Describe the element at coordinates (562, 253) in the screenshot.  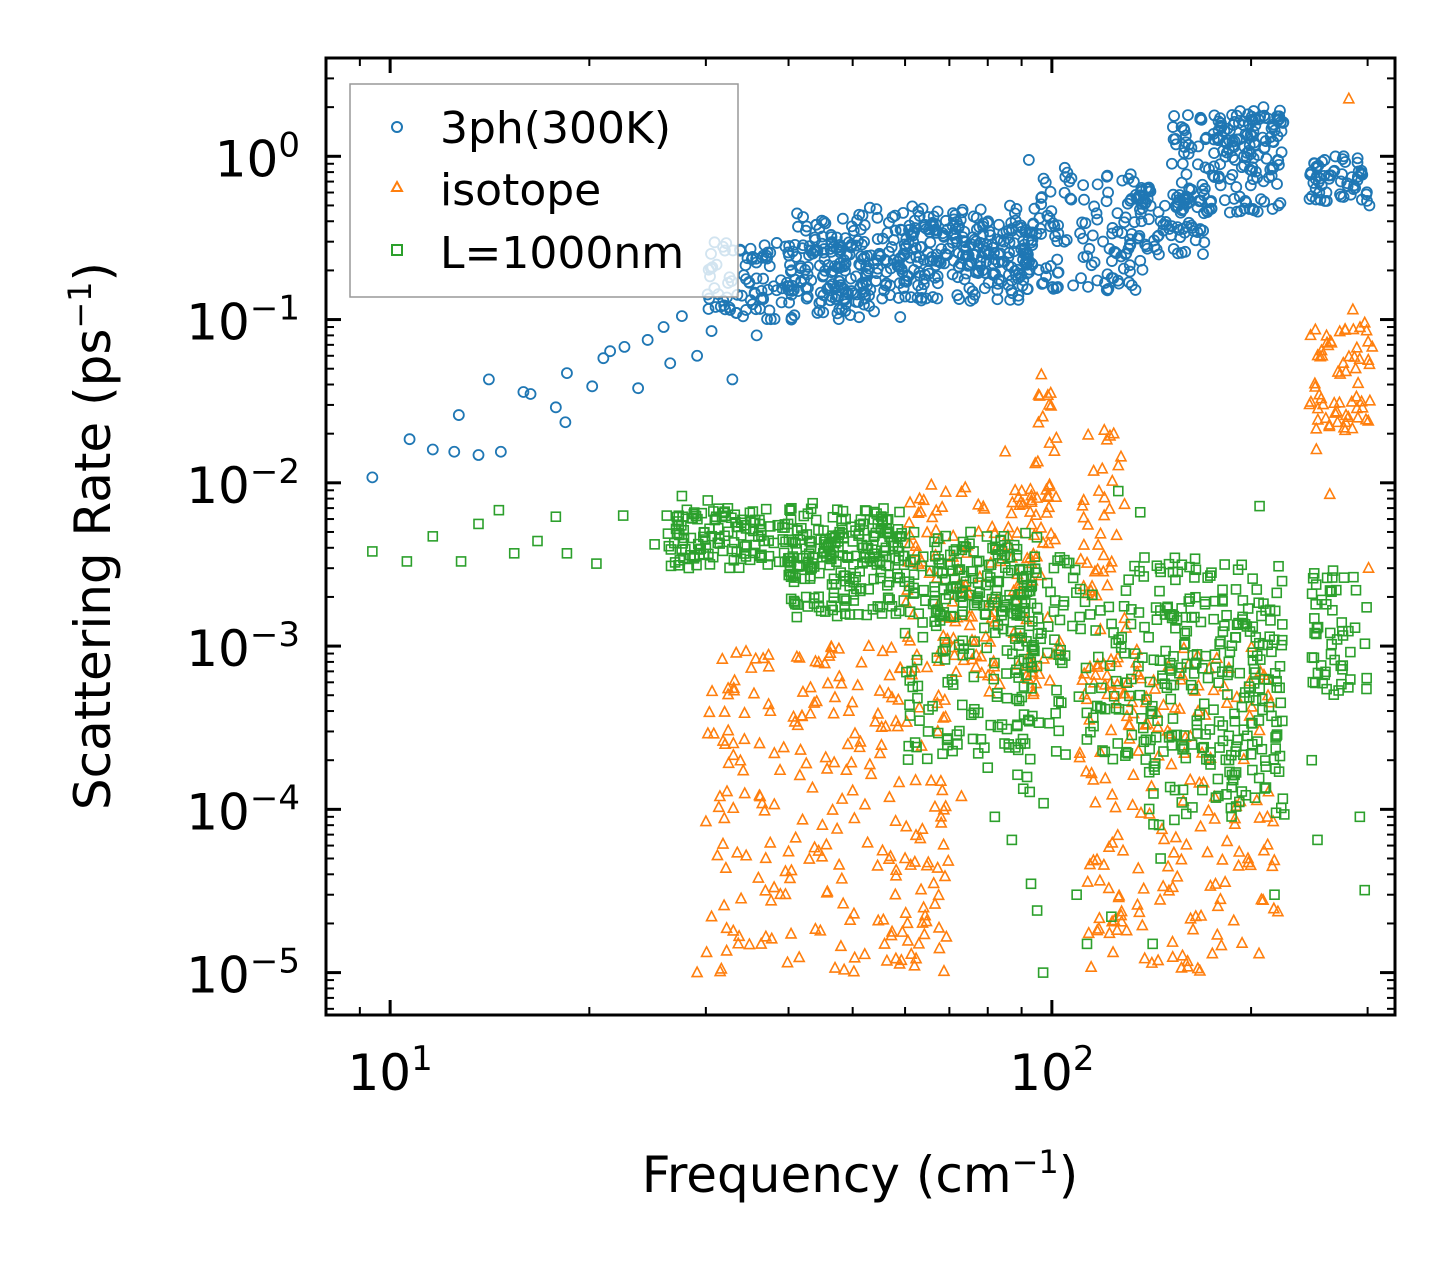
I see `legend-label-boundary: L=1000nm` at that location.